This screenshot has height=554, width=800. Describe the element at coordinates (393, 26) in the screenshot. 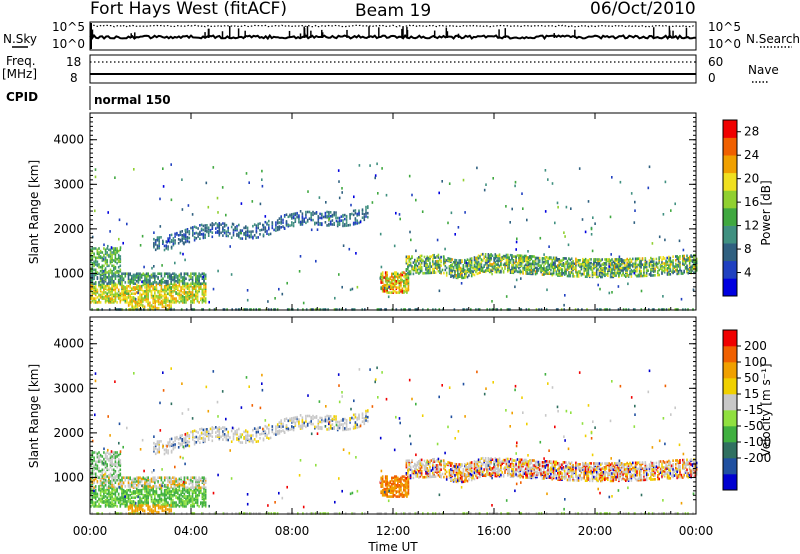

I see `nsearch-line` at that location.